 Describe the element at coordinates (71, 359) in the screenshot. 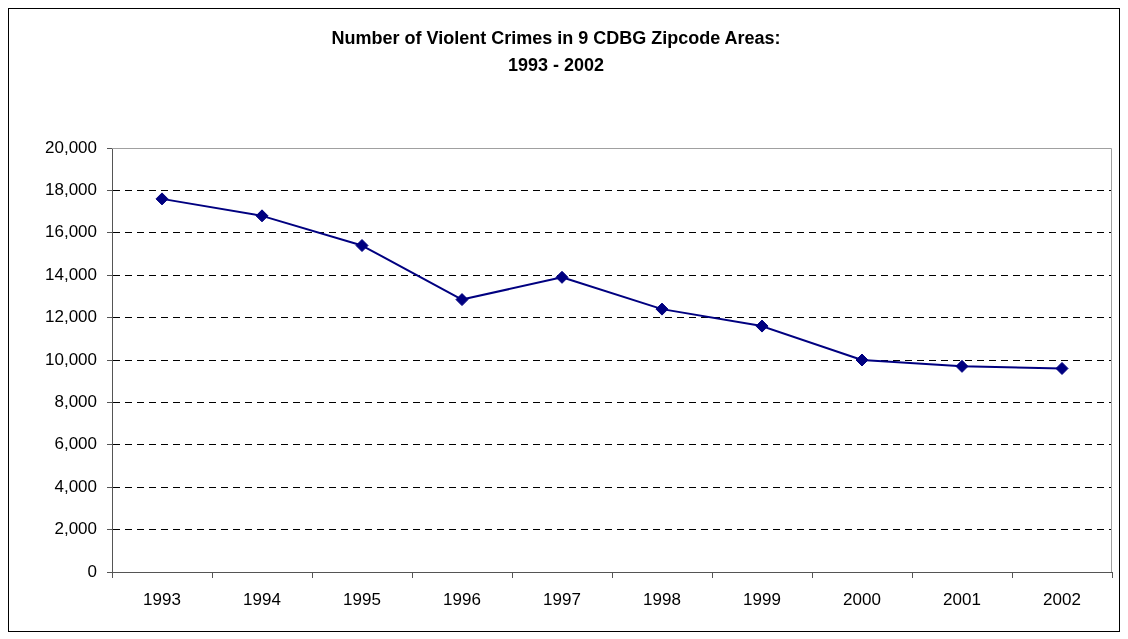

I see `y-tick-label: 10,000` at that location.